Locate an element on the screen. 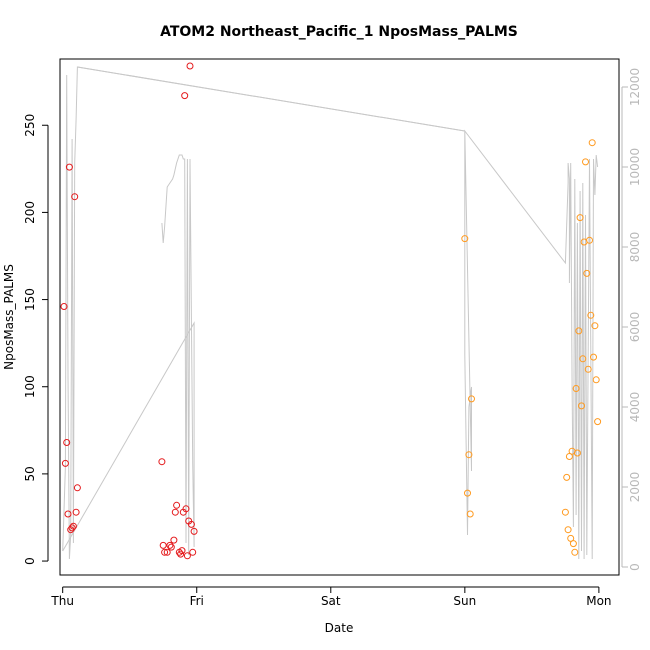  x-axis-label: Date is located at coordinates (339, 628).